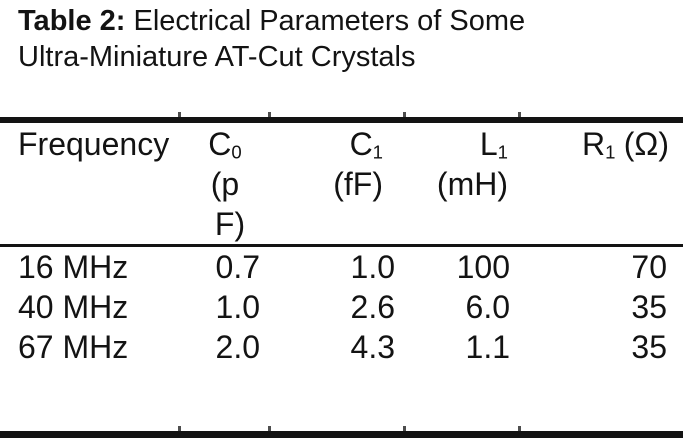  What do you see at coordinates (502, 152) in the screenshot?
I see `l1-subscript: 1` at bounding box center [502, 152].